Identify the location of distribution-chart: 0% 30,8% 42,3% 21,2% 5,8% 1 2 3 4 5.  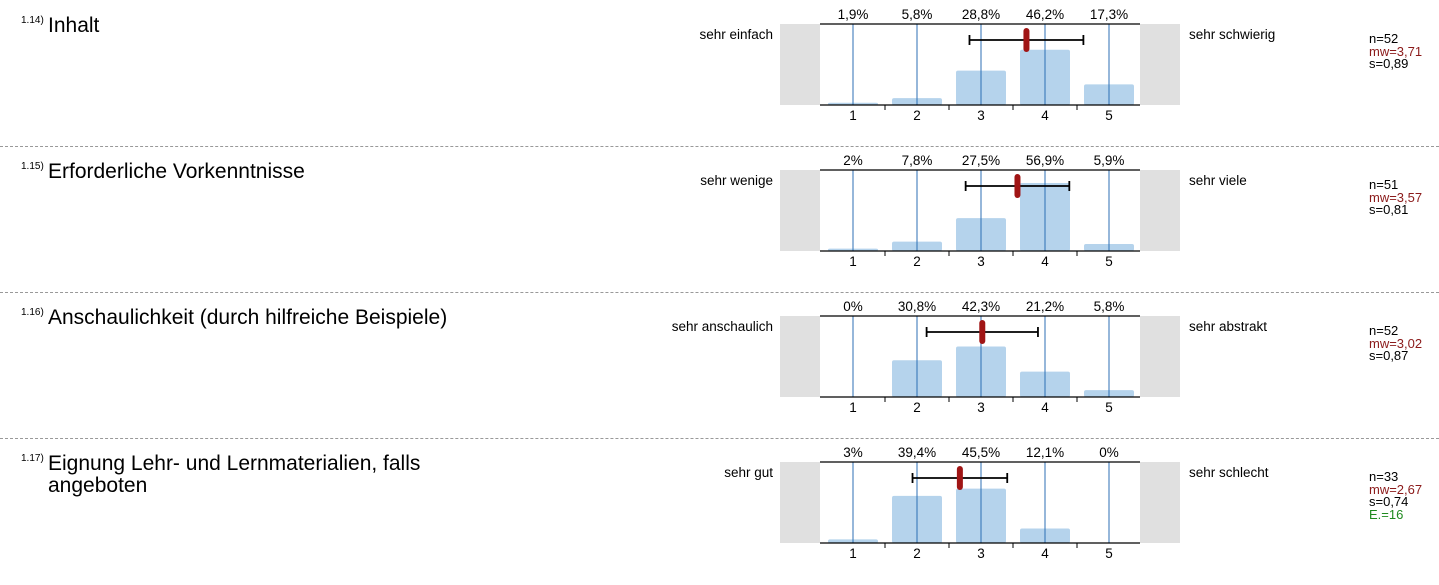
(980, 357).